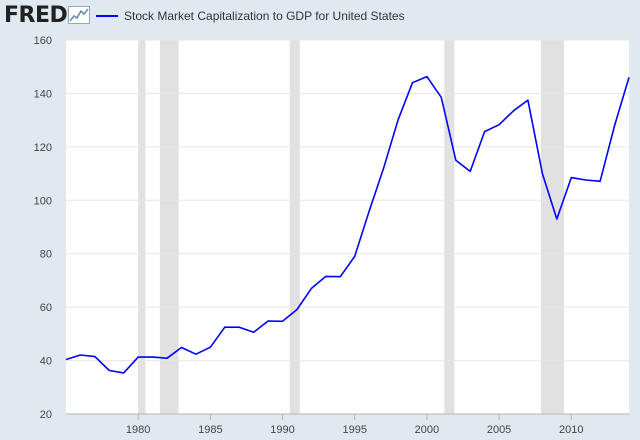 The width and height of the screenshot is (640, 440). I want to click on fred-logo: FRED, so click(36, 15).